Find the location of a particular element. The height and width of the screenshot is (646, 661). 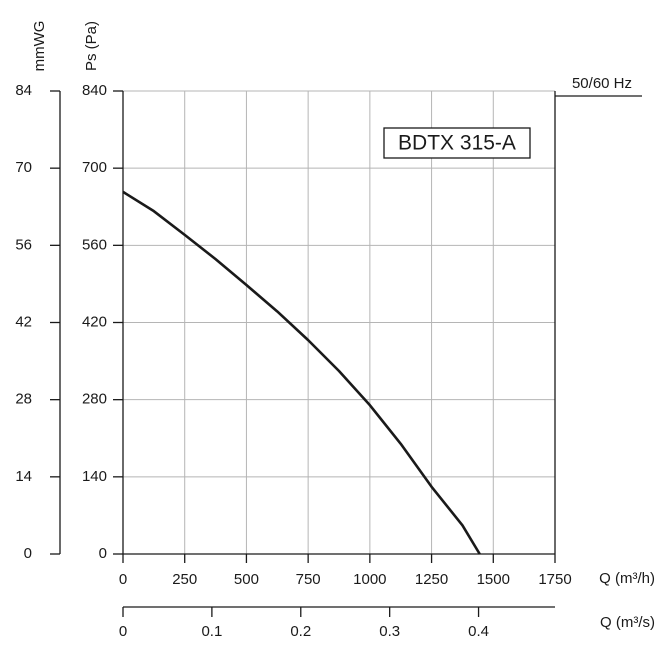

y2-tick-label: 0 is located at coordinates (28, 553).